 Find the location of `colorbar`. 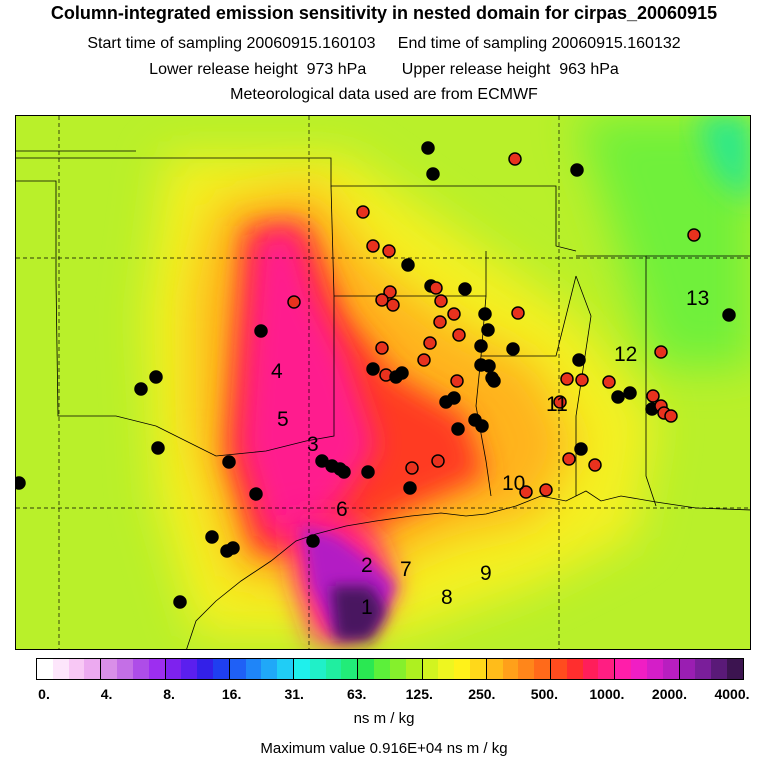

colorbar is located at coordinates (390, 669).